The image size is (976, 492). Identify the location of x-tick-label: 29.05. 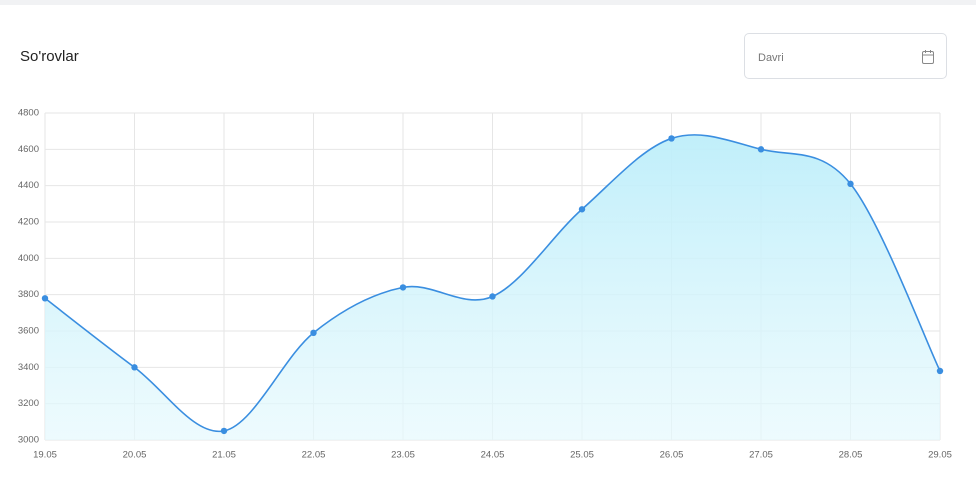
(940, 455).